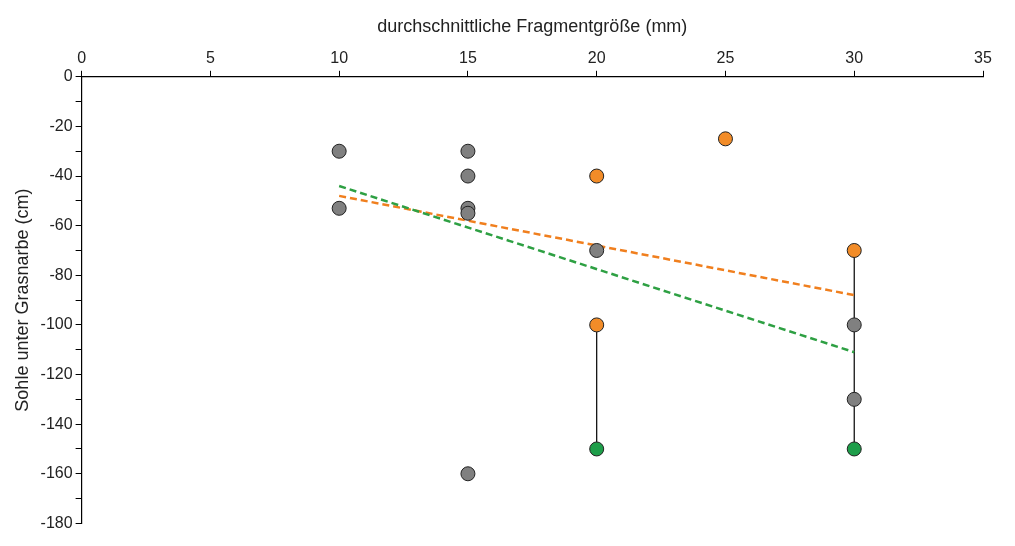 Image resolution: width=1015 pixels, height=546 pixels. I want to click on y-tick-label: -80, so click(61, 274).